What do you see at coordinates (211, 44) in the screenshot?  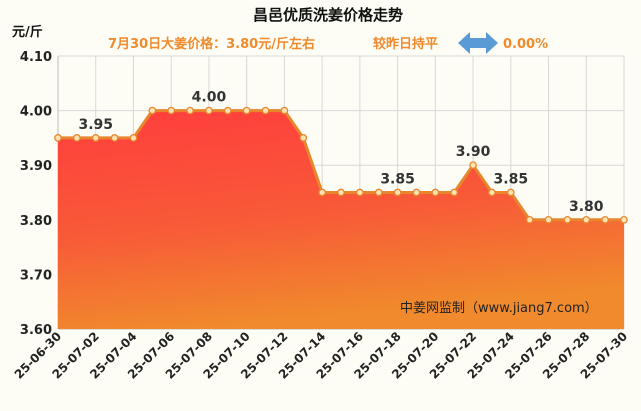 I see `price-summary-text: 7月30日大姜价格：3.80元/斤左右` at bounding box center [211, 44].